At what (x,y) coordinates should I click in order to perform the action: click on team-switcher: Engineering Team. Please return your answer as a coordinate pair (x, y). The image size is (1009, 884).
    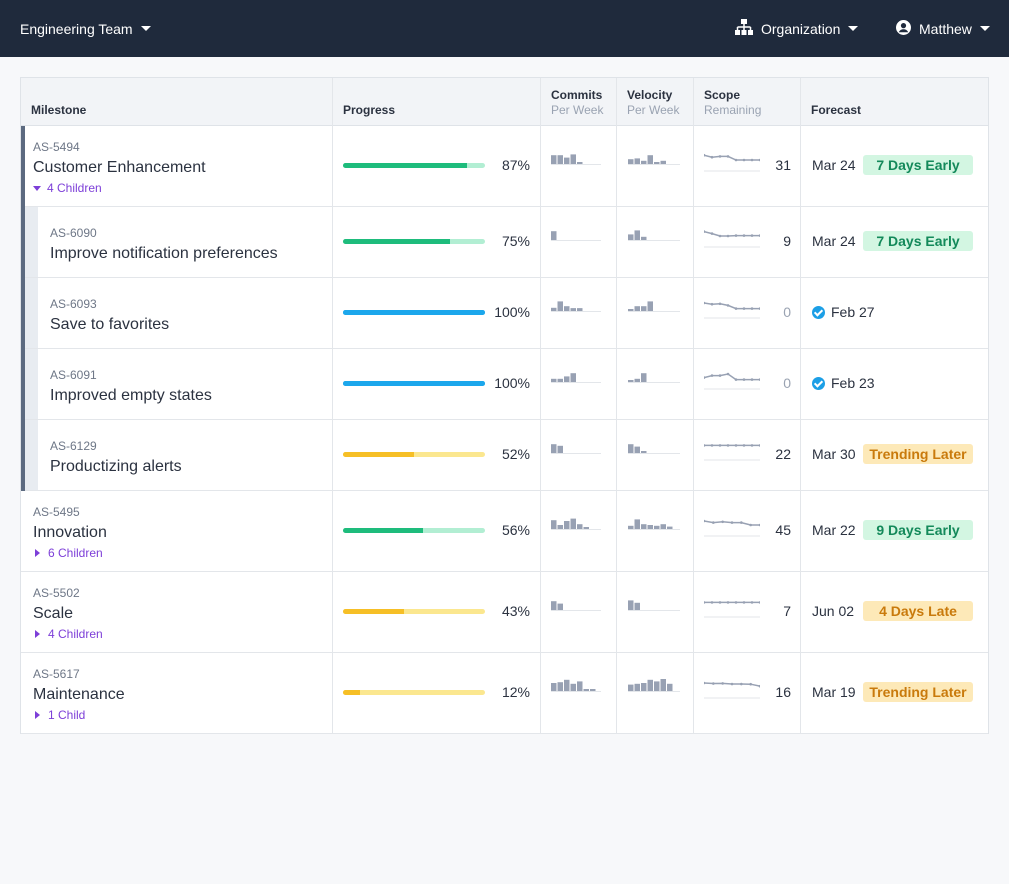
    Looking at the image, I should click on (85, 28).